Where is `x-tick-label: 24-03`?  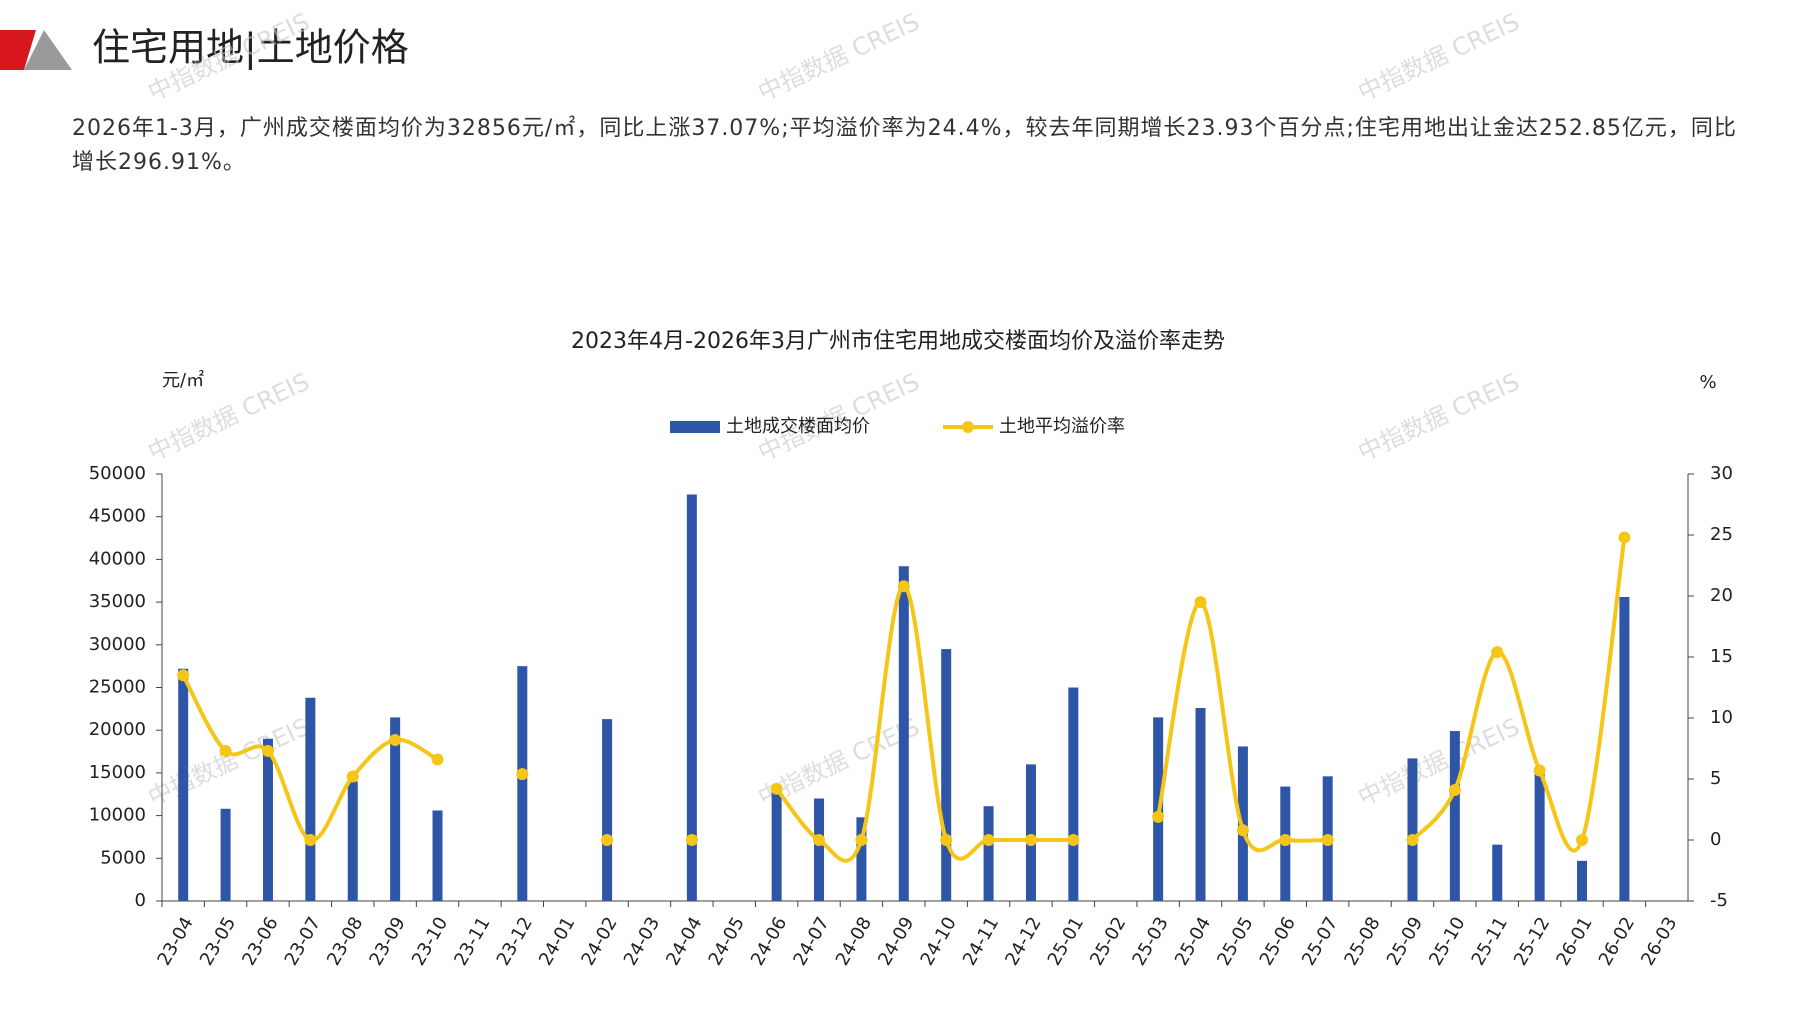 x-tick-label: 24-03 is located at coordinates (642, 942).